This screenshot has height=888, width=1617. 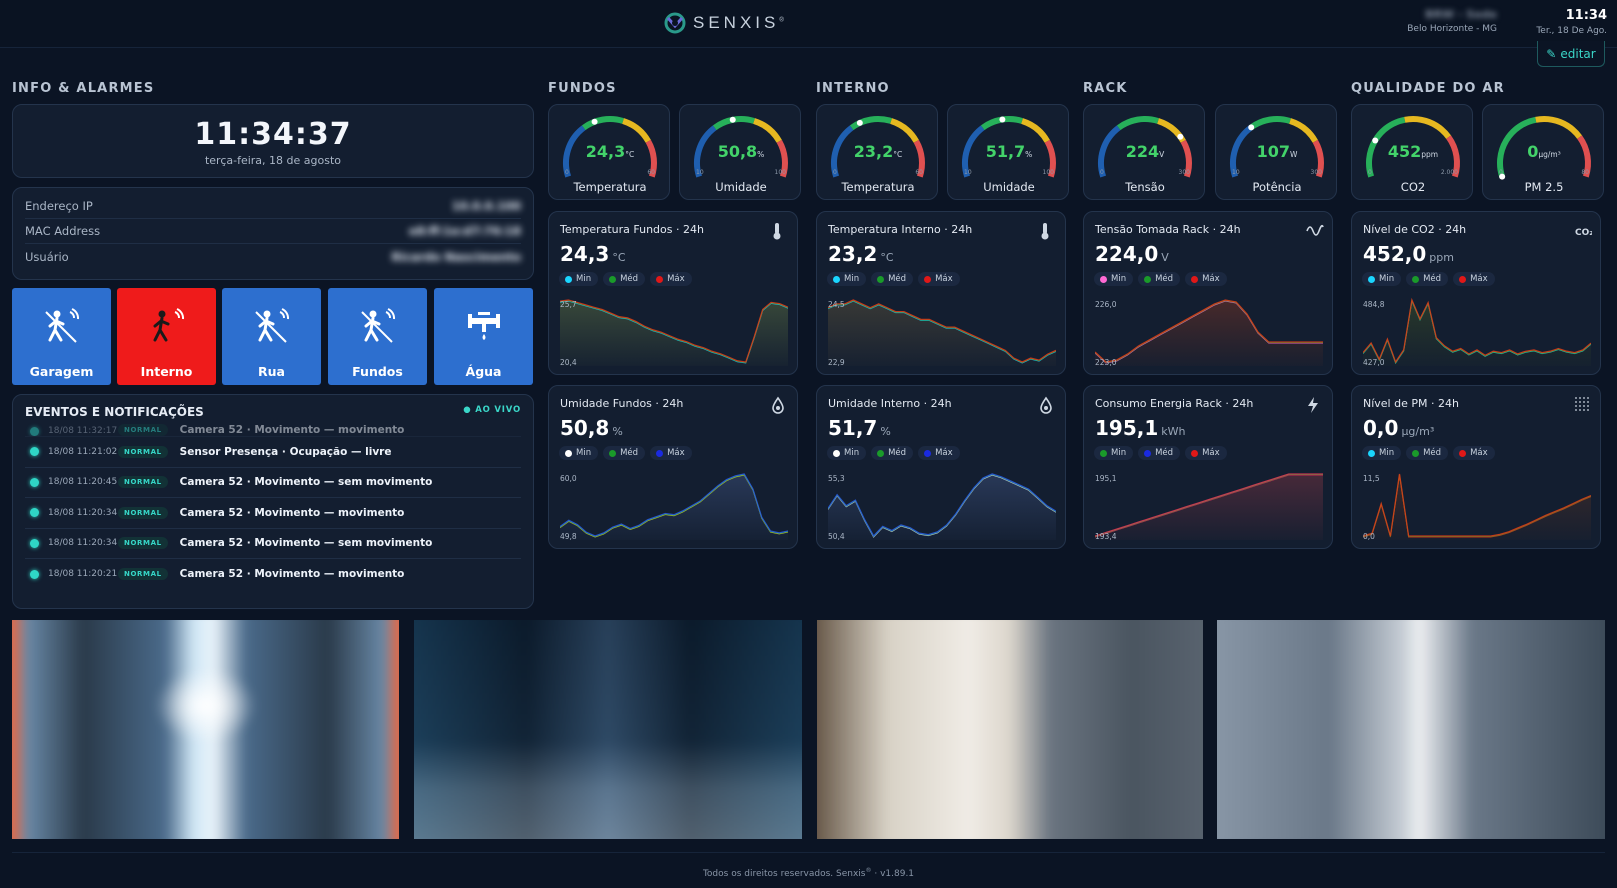 What do you see at coordinates (1428, 88) in the screenshot?
I see `section-title-air: QUALIDADE DO AR` at bounding box center [1428, 88].